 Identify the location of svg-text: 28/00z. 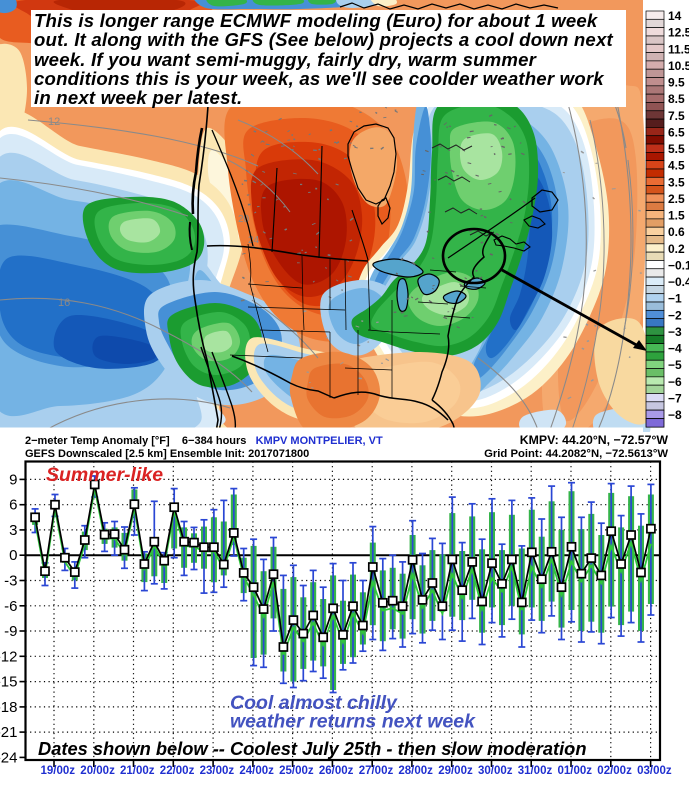
(415, 771).